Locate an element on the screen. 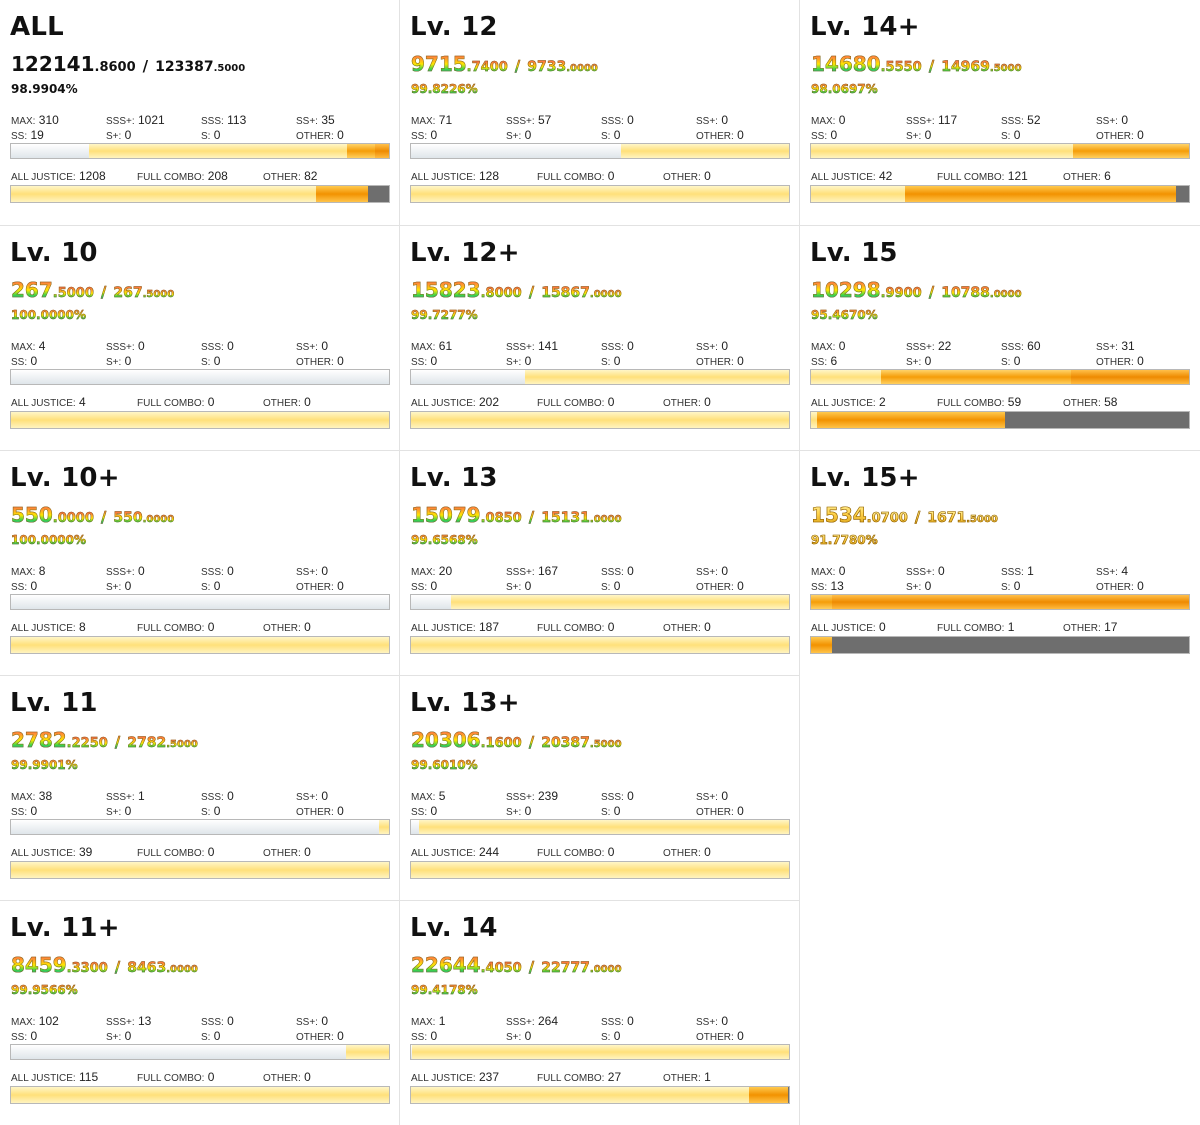 This screenshot has height=1125, width=1200. level-title: Lv. 15+ is located at coordinates (865, 478).